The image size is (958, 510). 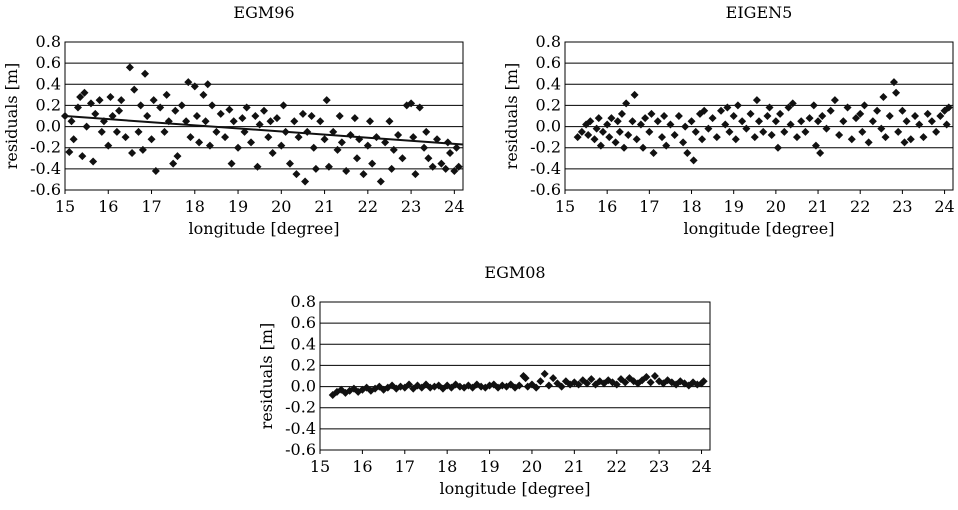 What do you see at coordinates (238, 206) in the screenshot?
I see `egm96-xtick-label: 19` at bounding box center [238, 206].